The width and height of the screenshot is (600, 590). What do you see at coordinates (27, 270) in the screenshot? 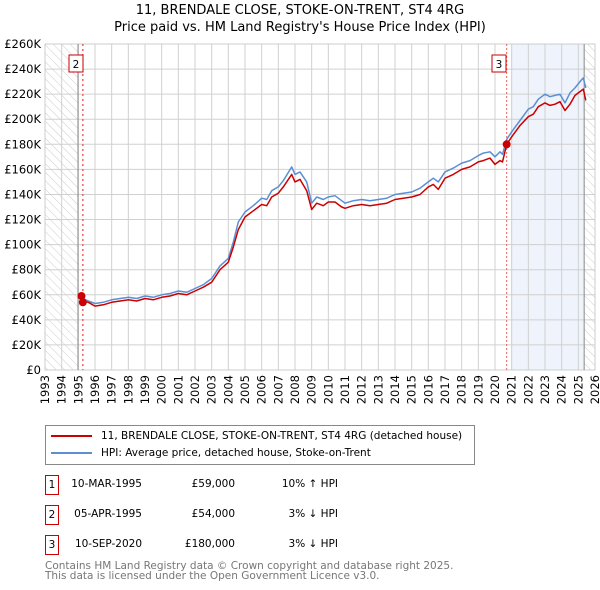
I see `y-tick-label: £80K` at bounding box center [27, 270].